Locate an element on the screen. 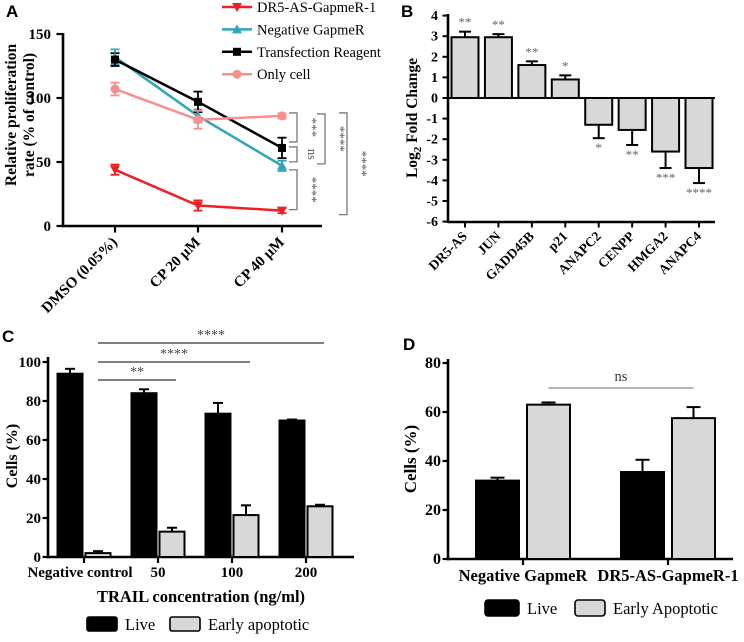  y-tick-label: 50 is located at coordinates (43, 163).